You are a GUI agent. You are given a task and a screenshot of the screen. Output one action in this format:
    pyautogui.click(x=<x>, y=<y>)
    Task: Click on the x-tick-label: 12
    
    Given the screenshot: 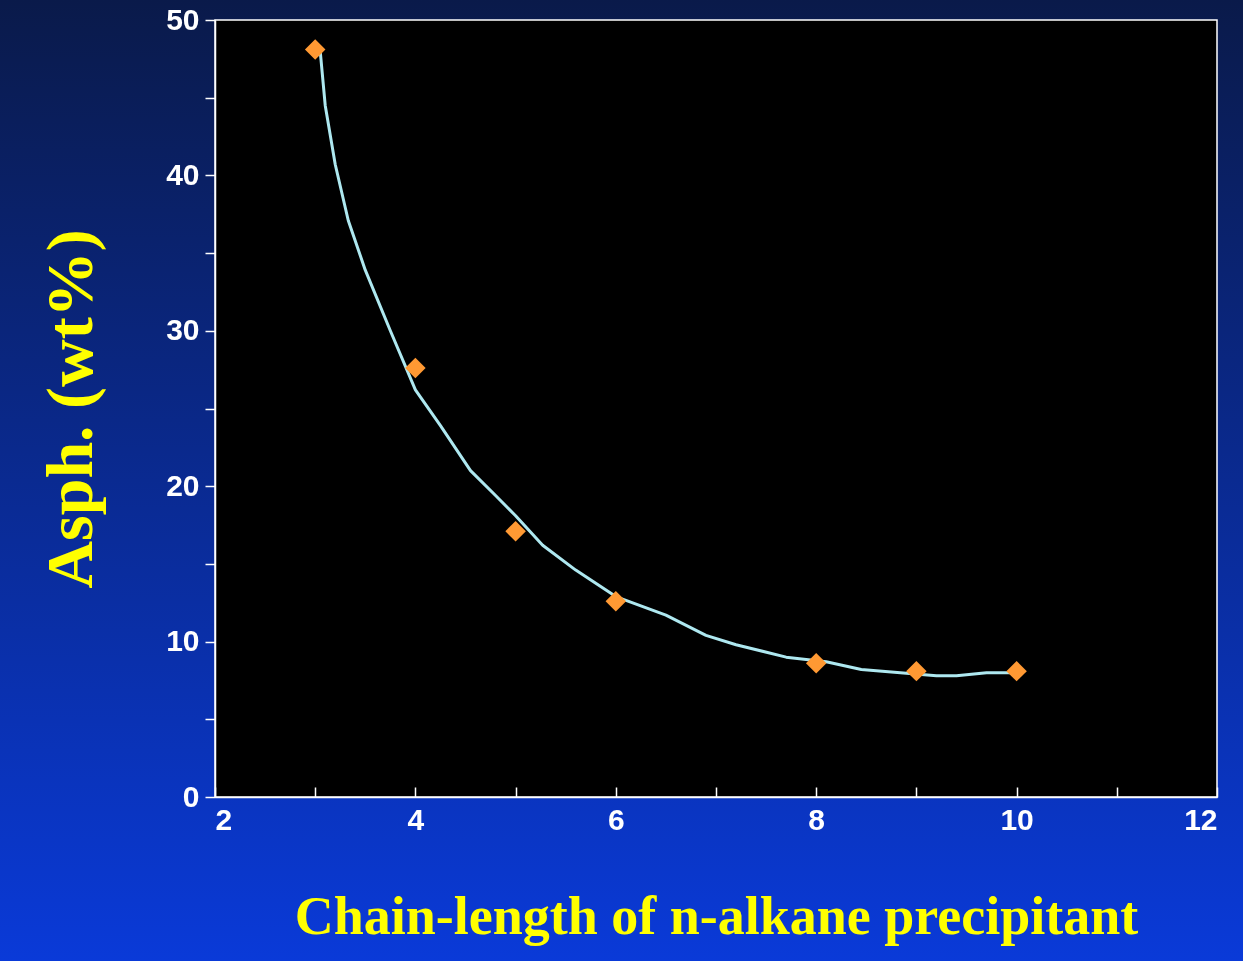 What is the action you would take?
    pyautogui.click(x=1201, y=819)
    